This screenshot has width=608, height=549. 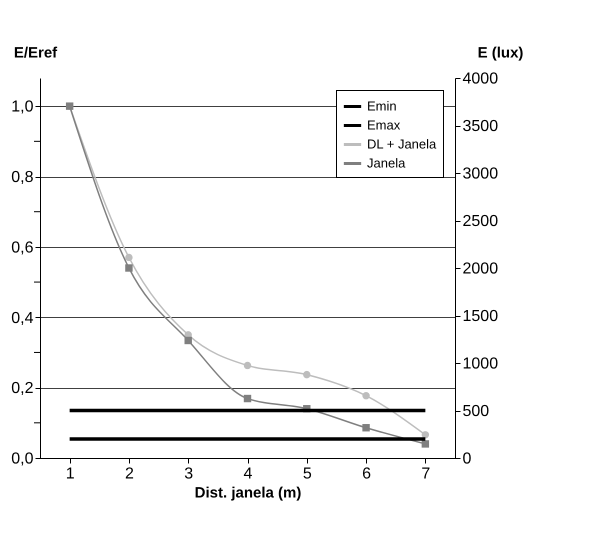 I want to click on y-tick-label: 0,4, so click(x=22, y=318).